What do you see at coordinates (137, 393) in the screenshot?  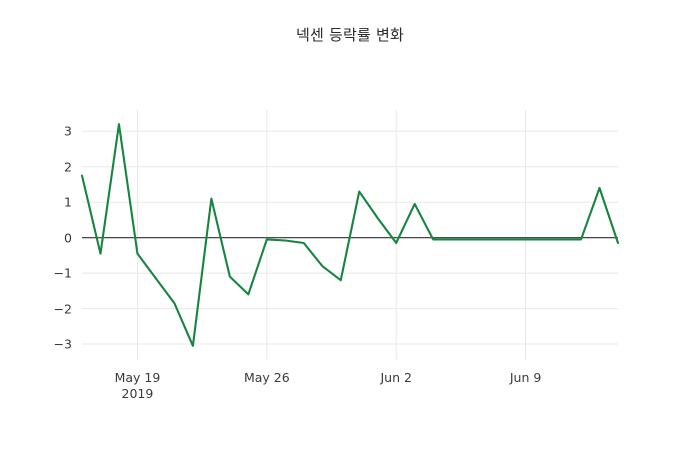 I see `x-axis-tick-label-year: 2019` at bounding box center [137, 393].